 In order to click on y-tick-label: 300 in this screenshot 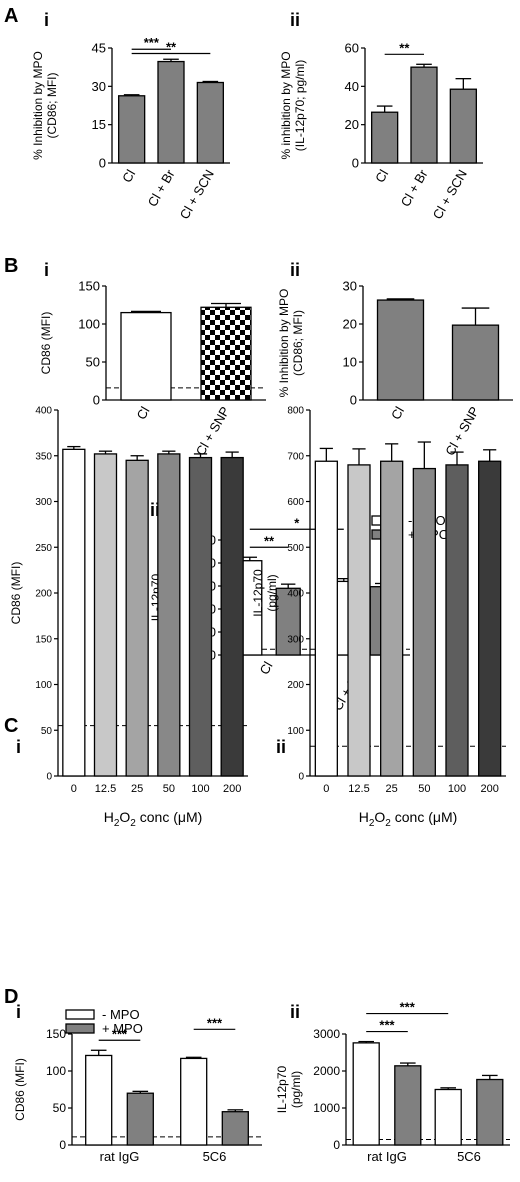, I will do `click(43, 502)`.